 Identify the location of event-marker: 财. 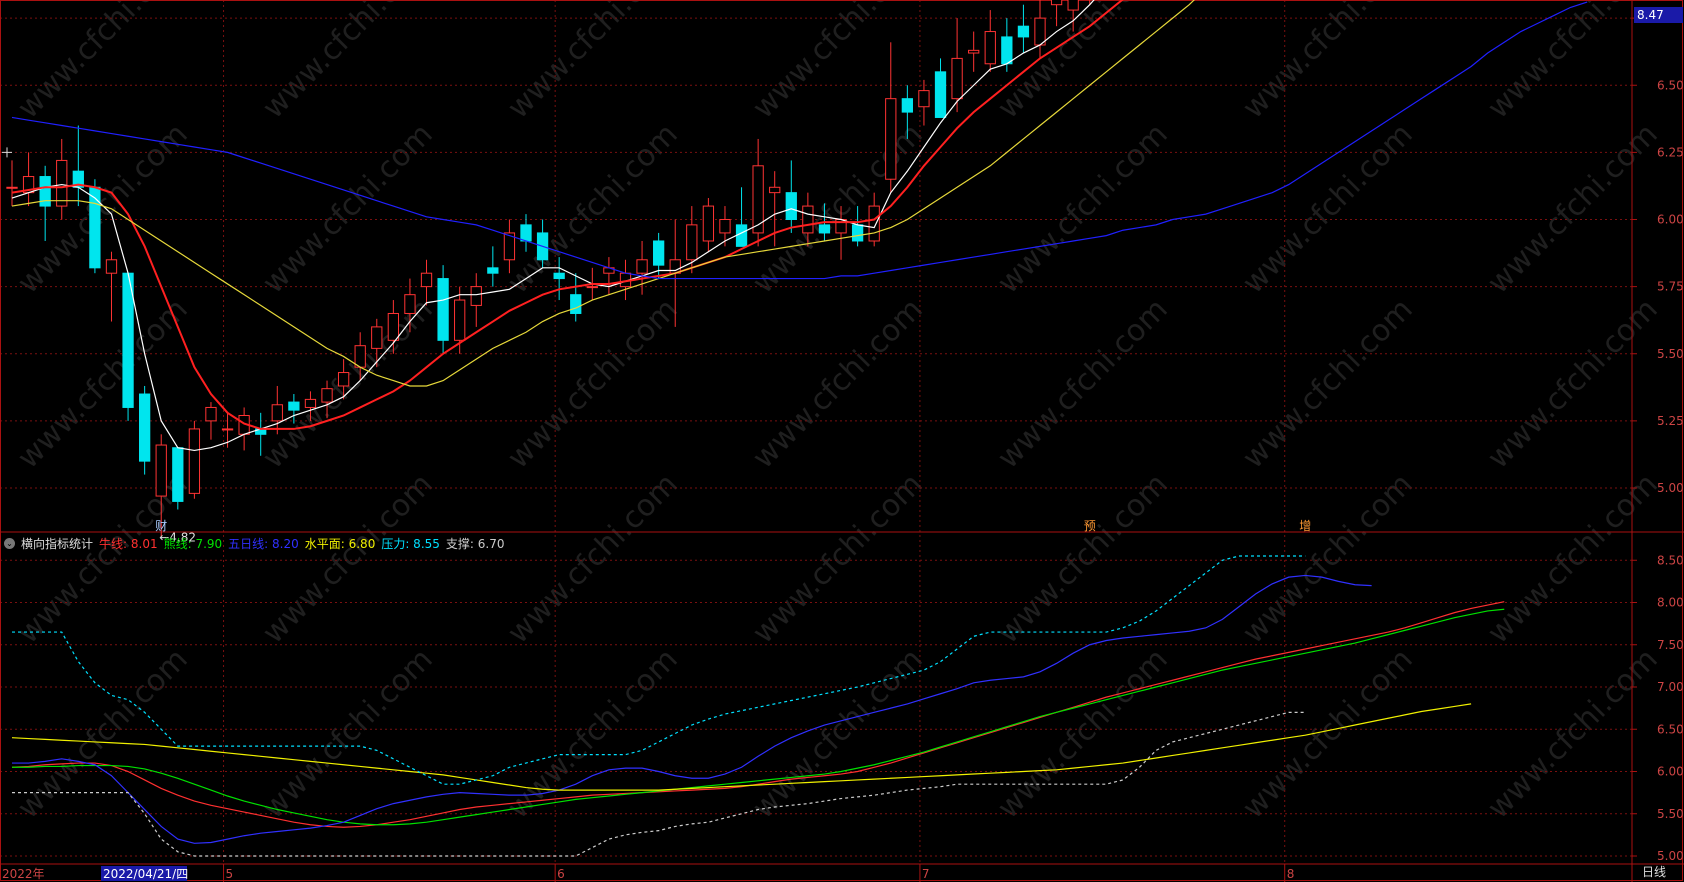
(161, 526).